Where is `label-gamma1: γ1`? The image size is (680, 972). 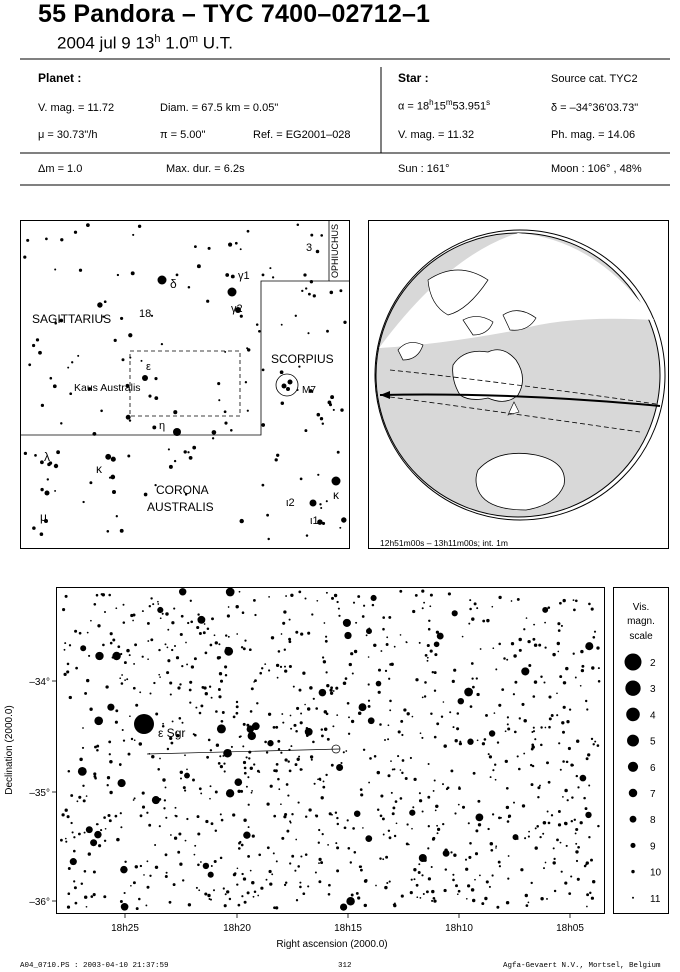 label-gamma1: γ1 is located at coordinates (244, 276).